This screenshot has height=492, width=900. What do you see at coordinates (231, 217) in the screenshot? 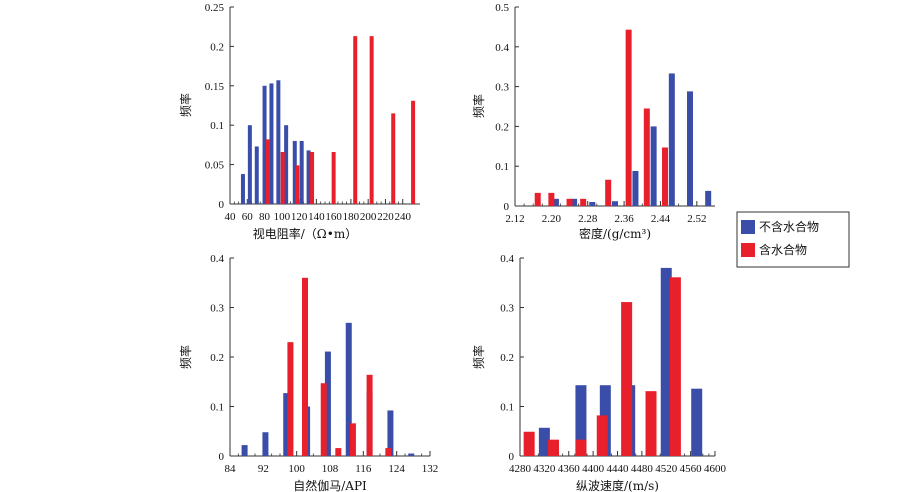
I see `x-tick-label: 40` at bounding box center [231, 217].